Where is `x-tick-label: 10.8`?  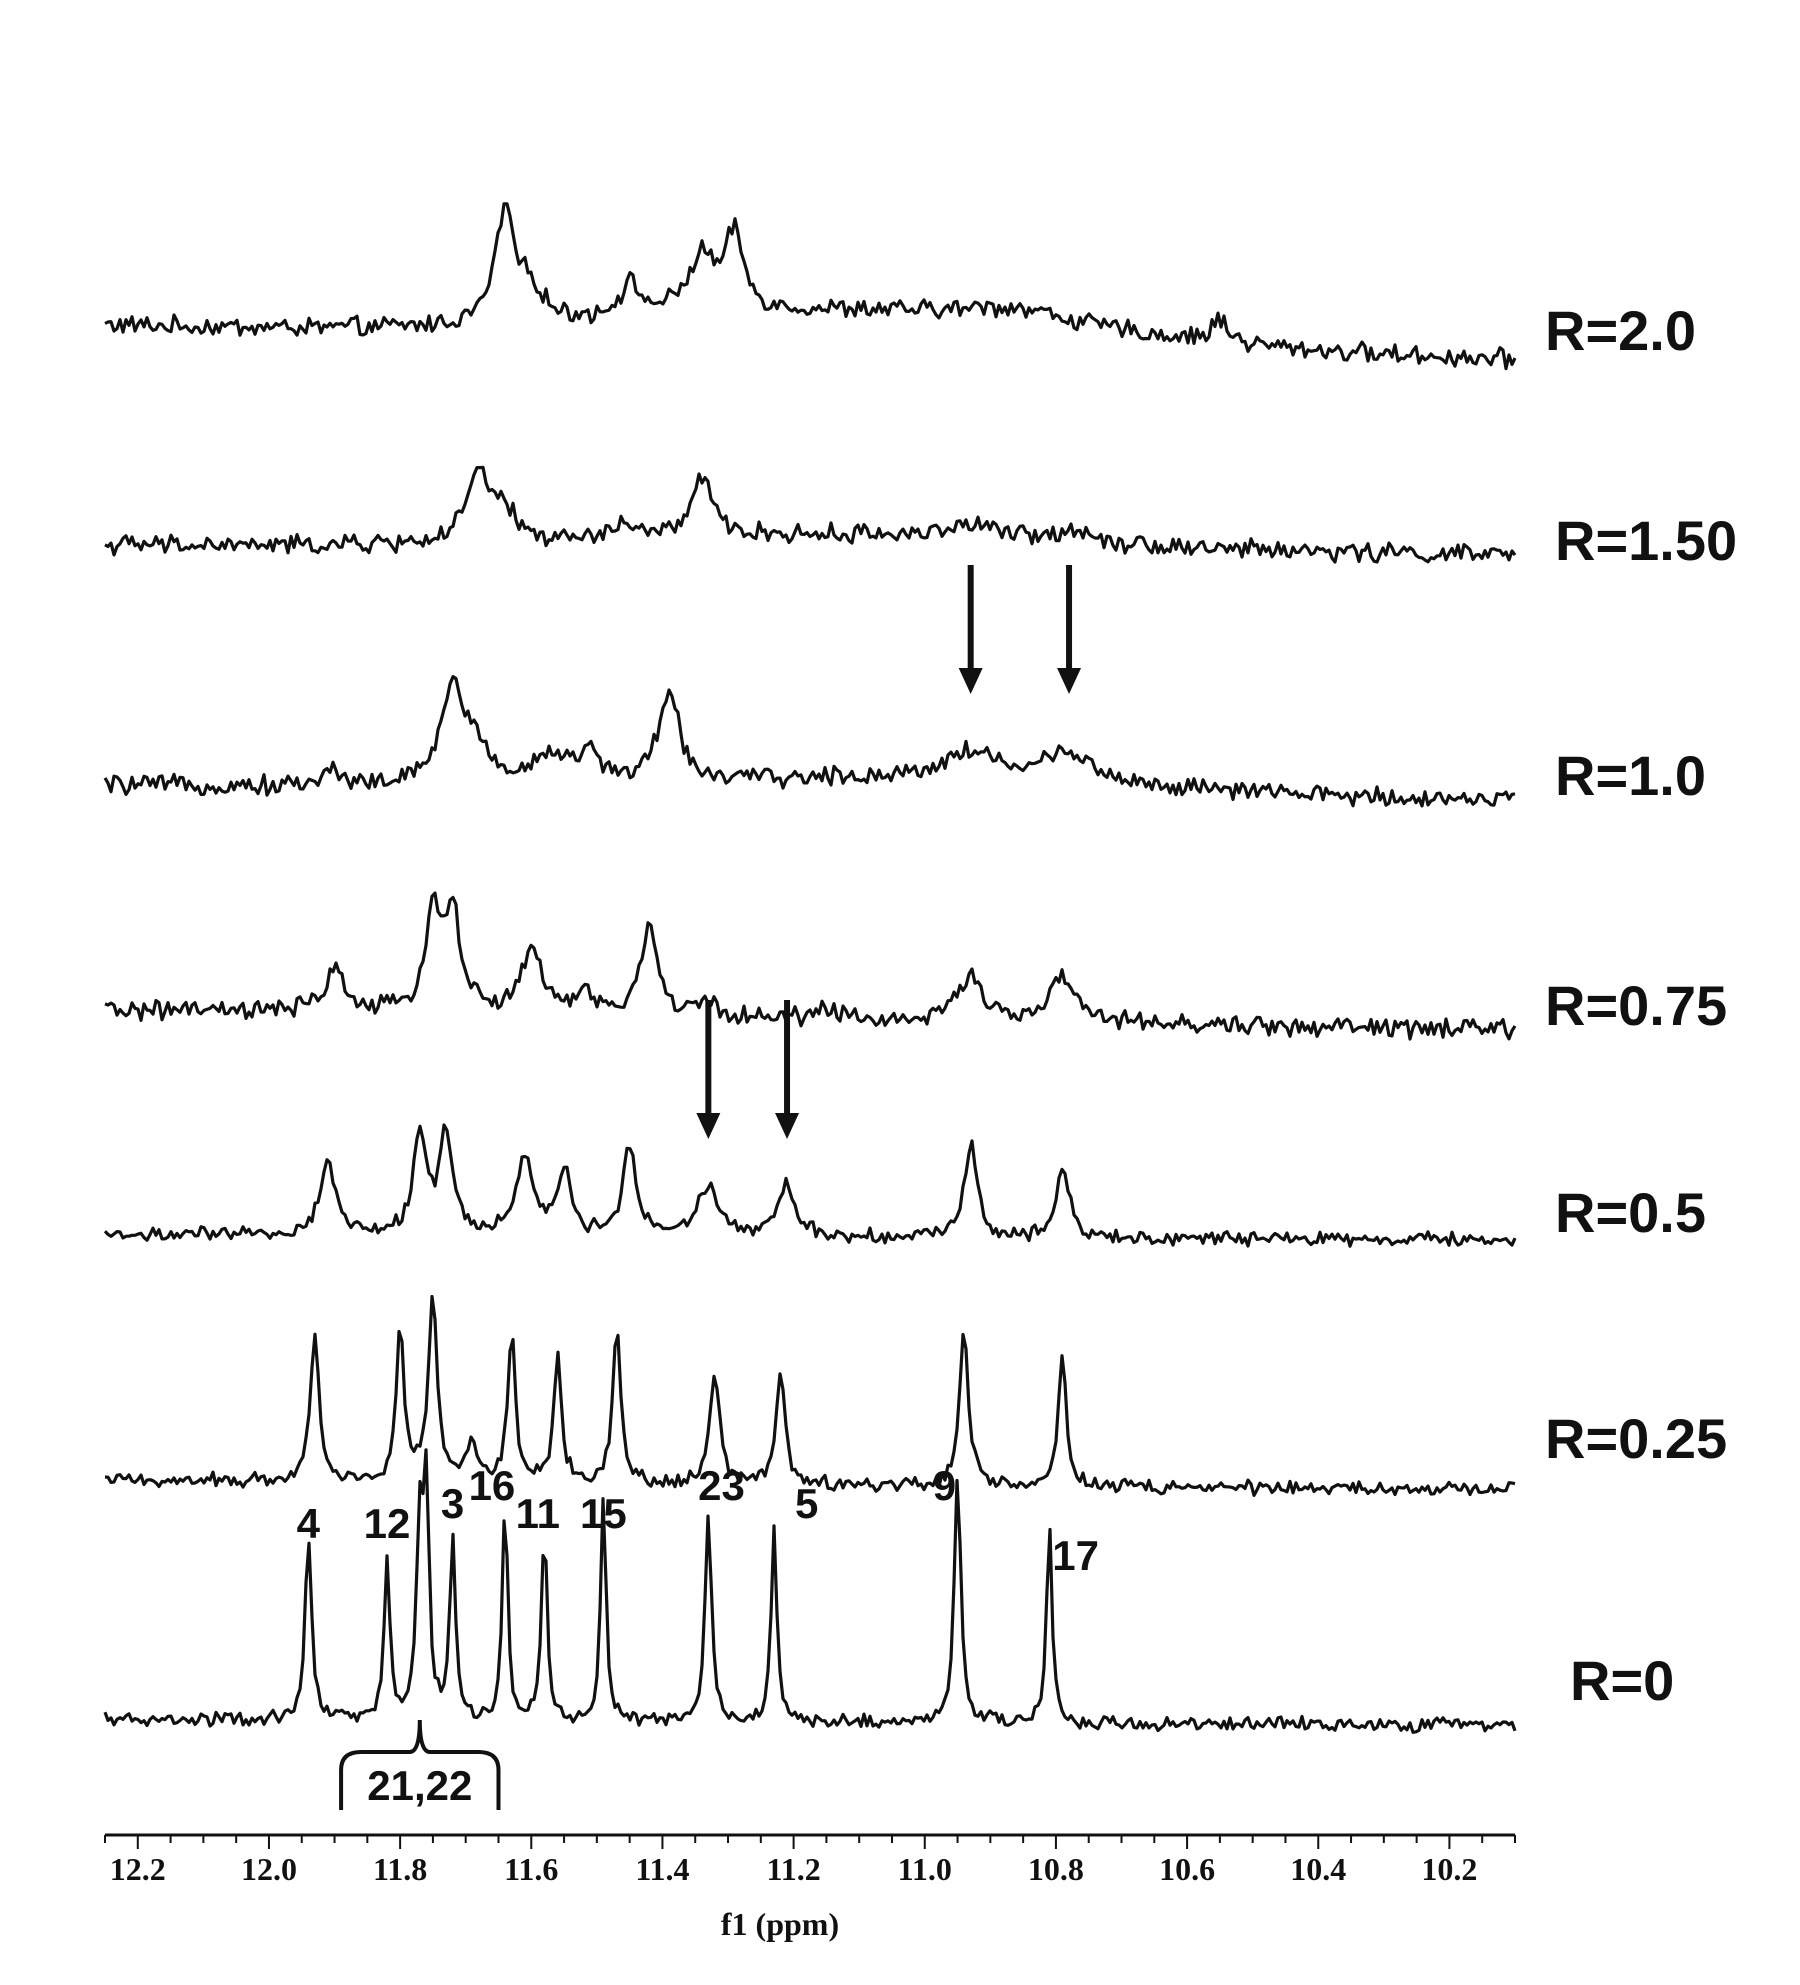
x-tick-label: 10.8 is located at coordinates (1056, 1869).